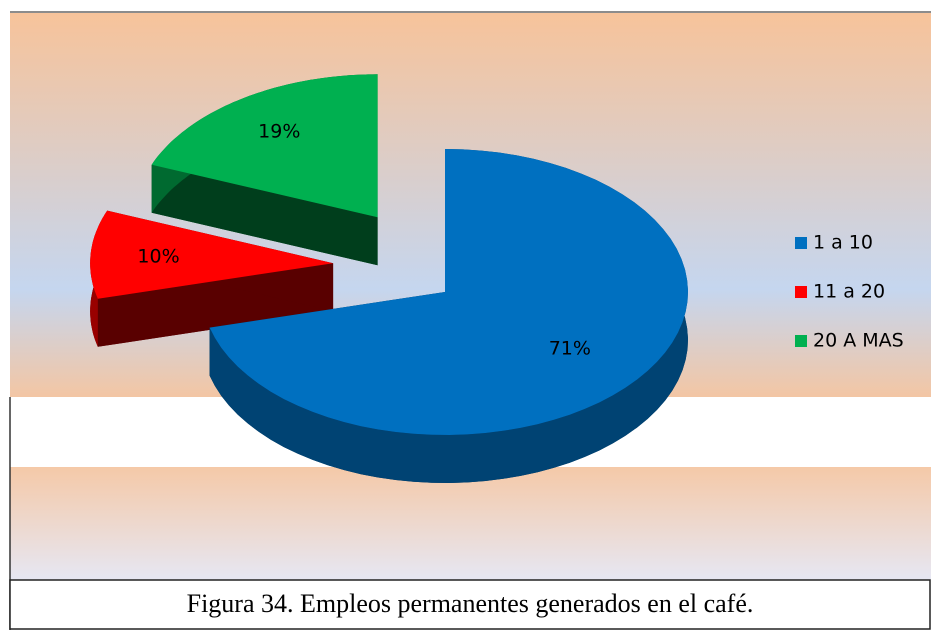 The image size is (931, 630). What do you see at coordinates (570, 348) in the screenshot?
I see `data-label: 71%` at bounding box center [570, 348].